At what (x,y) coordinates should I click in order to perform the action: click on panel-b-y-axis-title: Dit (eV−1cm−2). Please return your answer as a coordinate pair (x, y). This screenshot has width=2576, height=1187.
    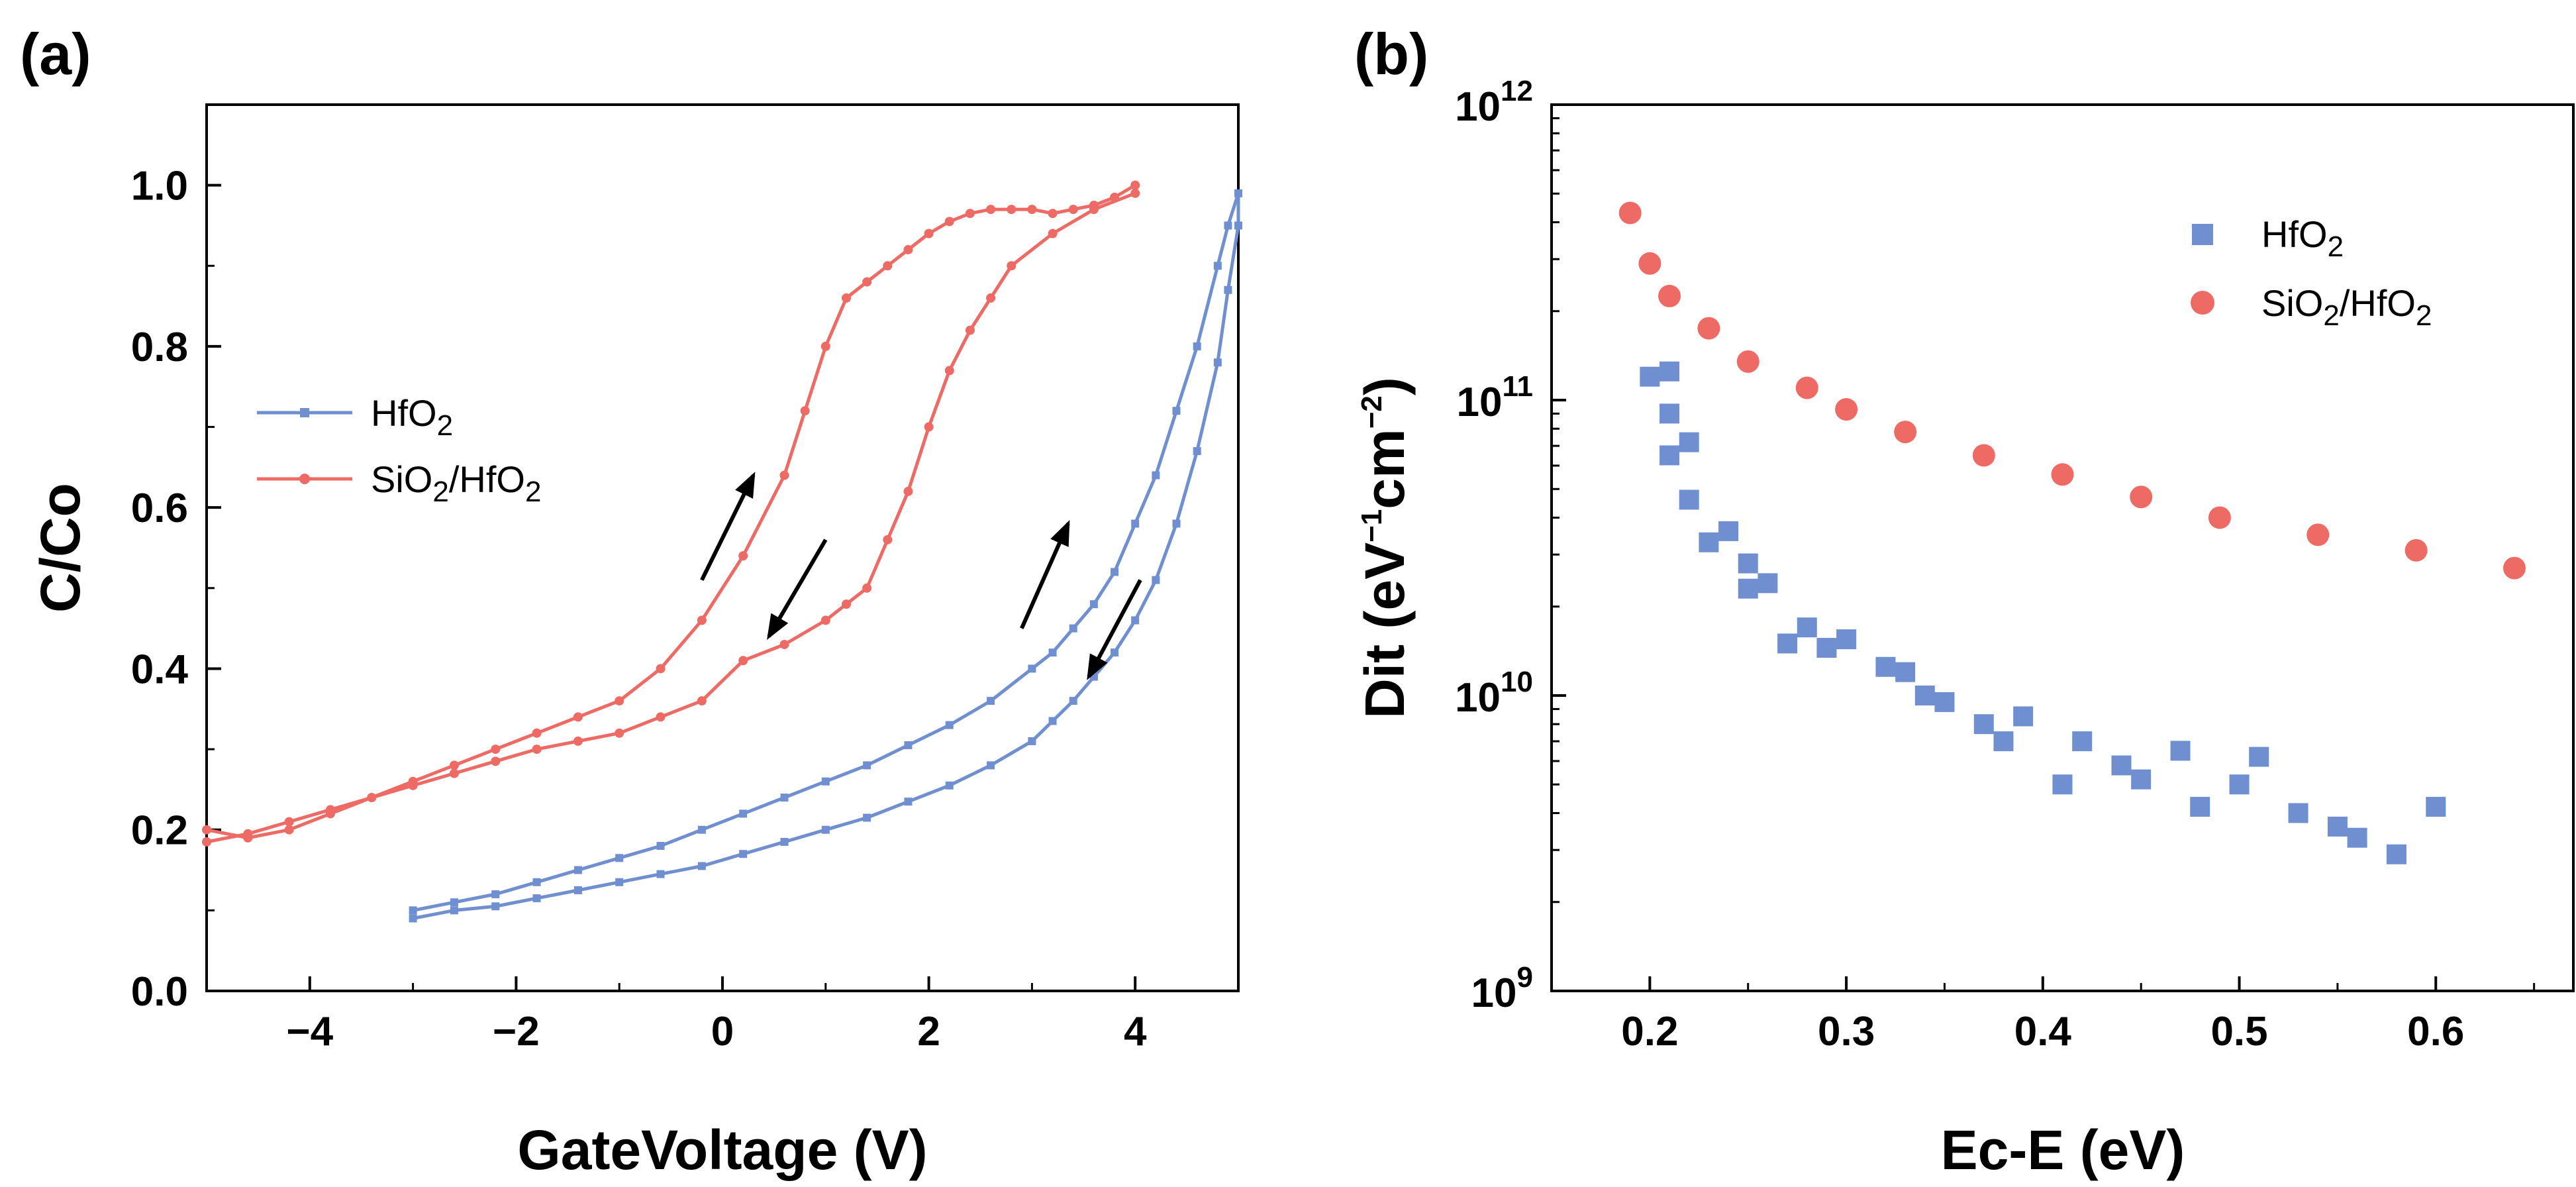
    Looking at the image, I should click on (1385, 548).